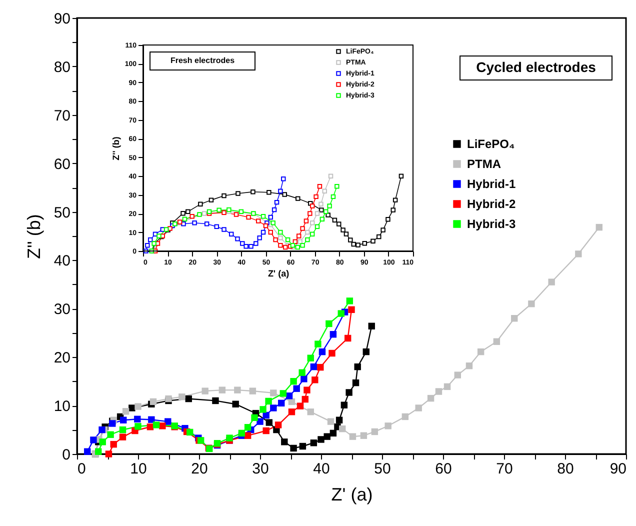 The image size is (636, 526). Describe the element at coordinates (62, 407) in the screenshot. I see `y-tick-label: 10` at that location.